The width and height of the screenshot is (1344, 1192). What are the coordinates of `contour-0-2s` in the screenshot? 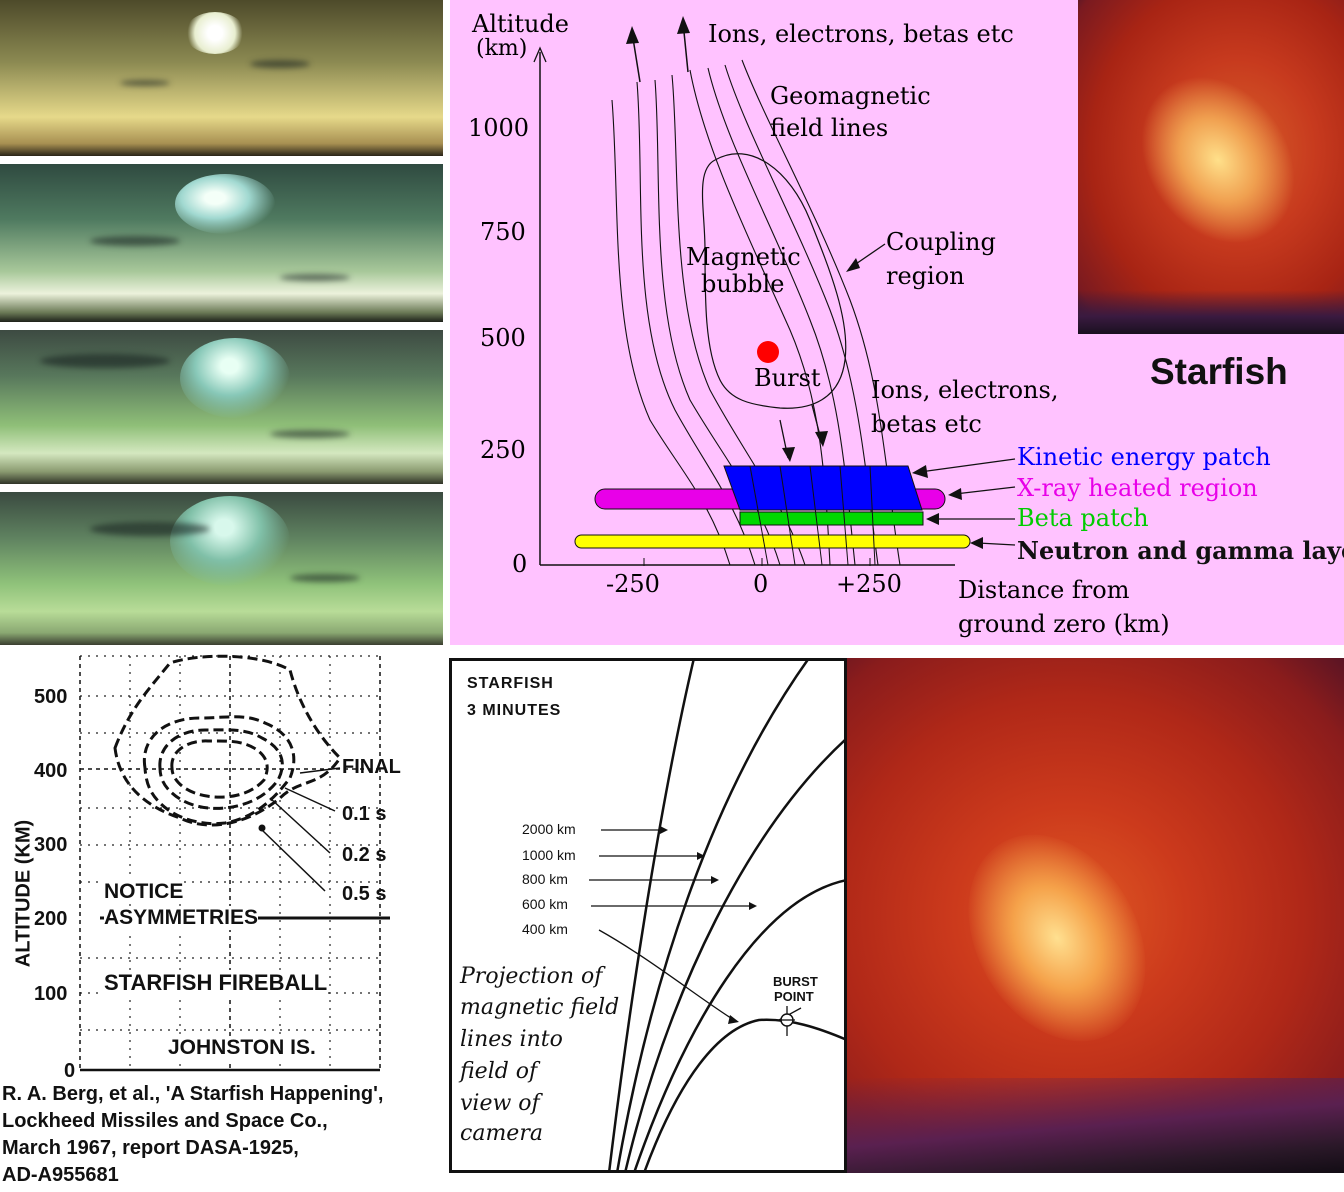 It's located at (221, 769).